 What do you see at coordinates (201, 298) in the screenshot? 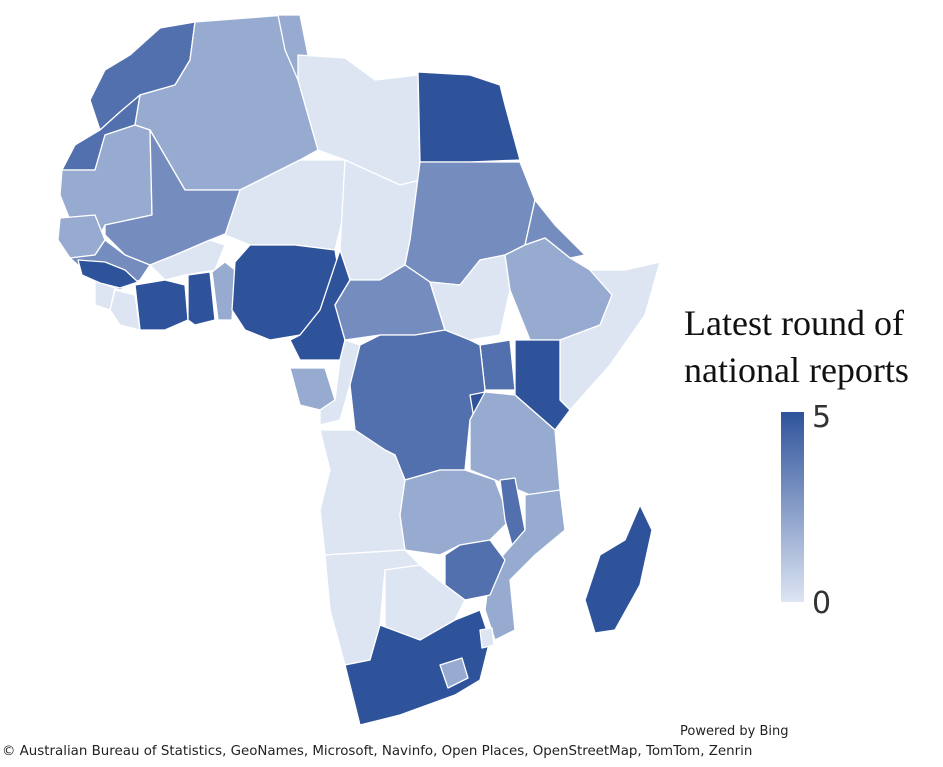
I see `country-ghana` at bounding box center [201, 298].